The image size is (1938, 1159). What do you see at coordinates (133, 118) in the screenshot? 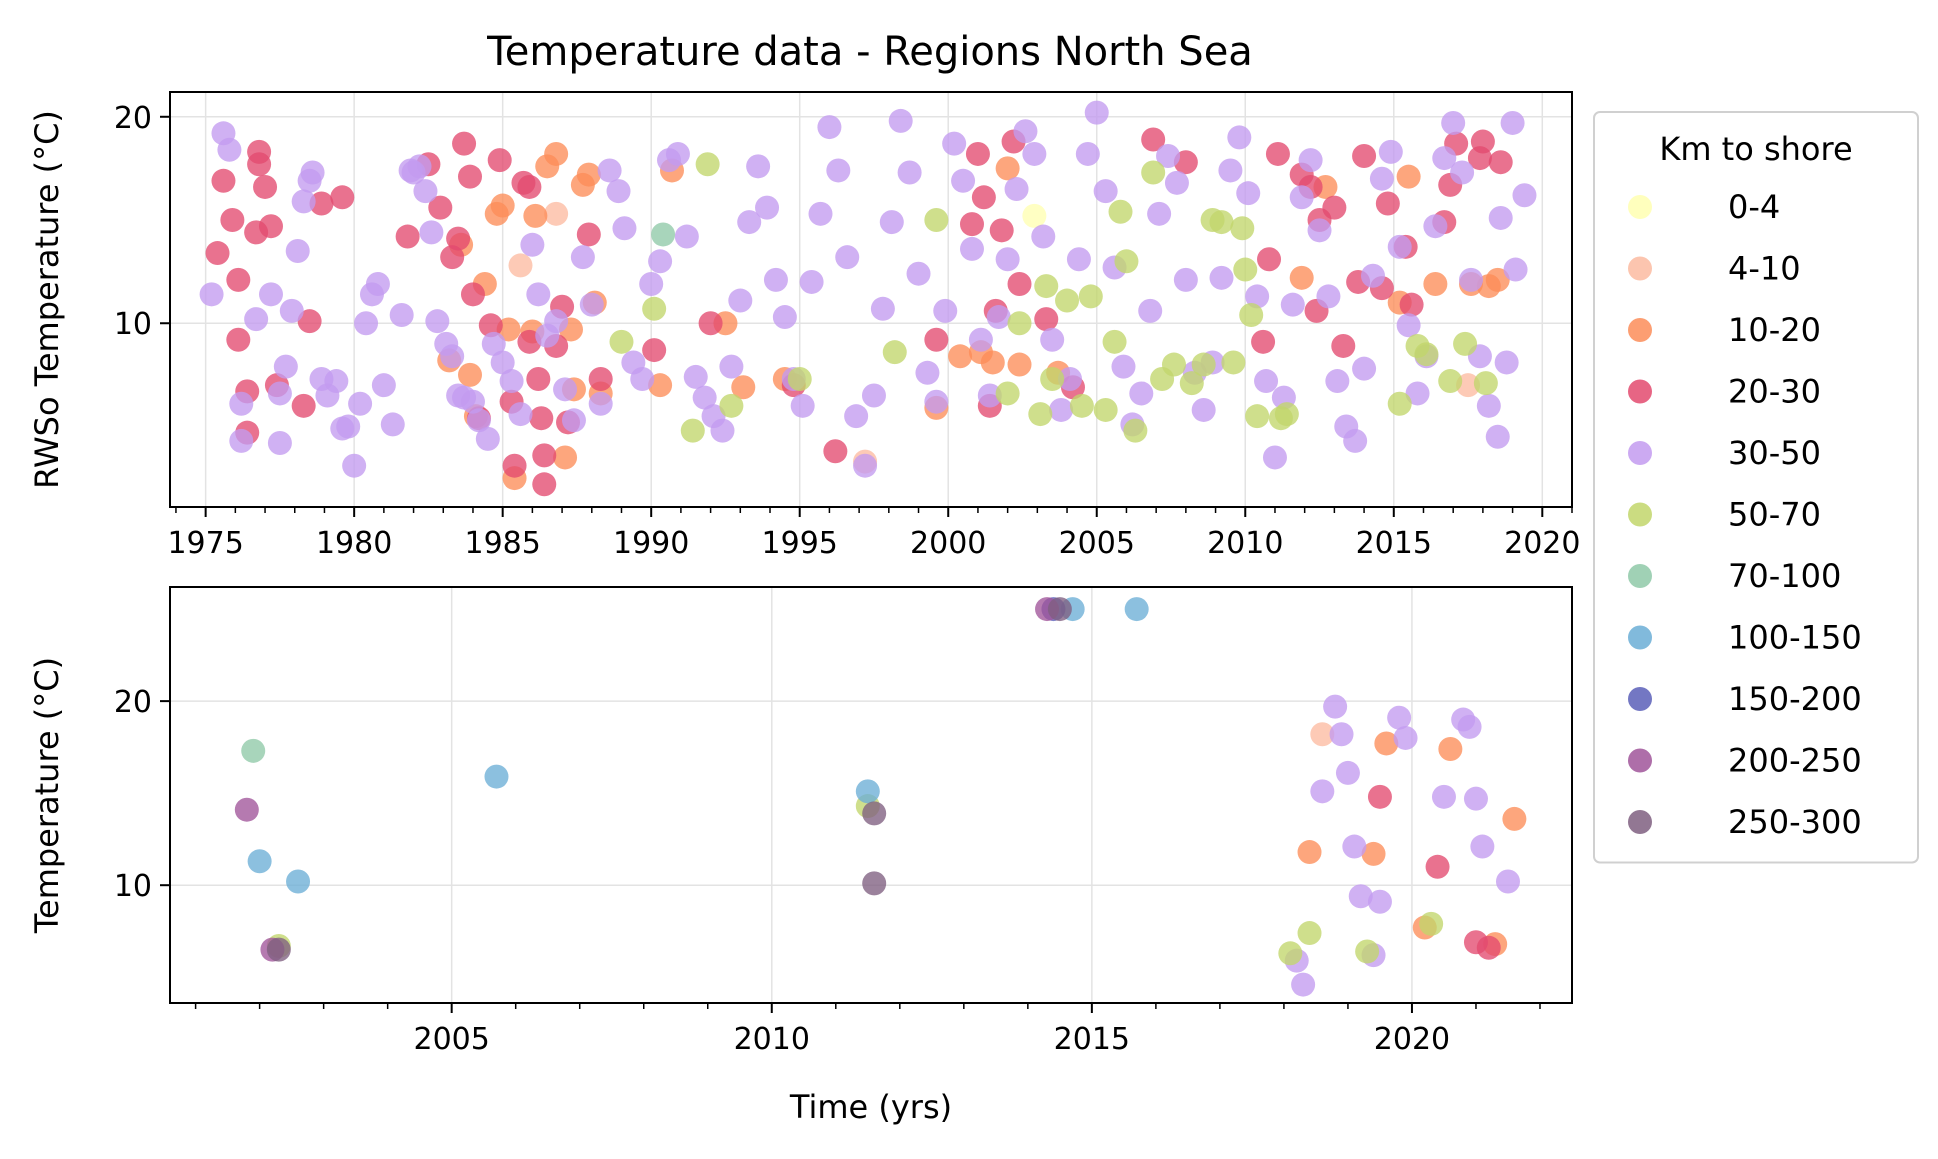
I see `y-tick-label: 20` at bounding box center [133, 118].